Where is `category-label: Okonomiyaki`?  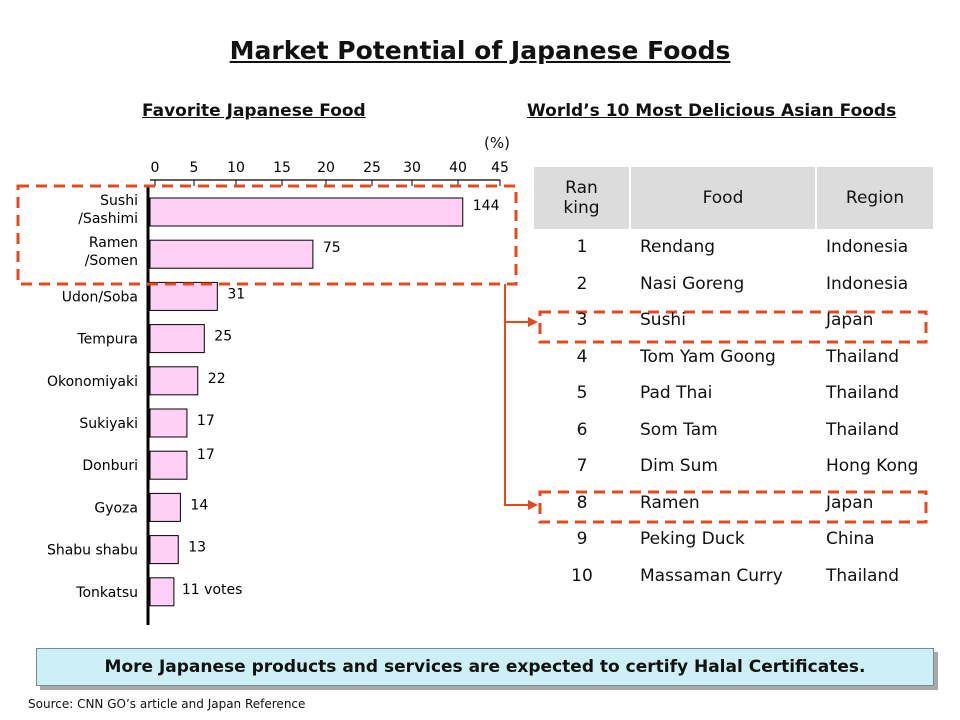
category-label: Okonomiyaki is located at coordinates (92, 382).